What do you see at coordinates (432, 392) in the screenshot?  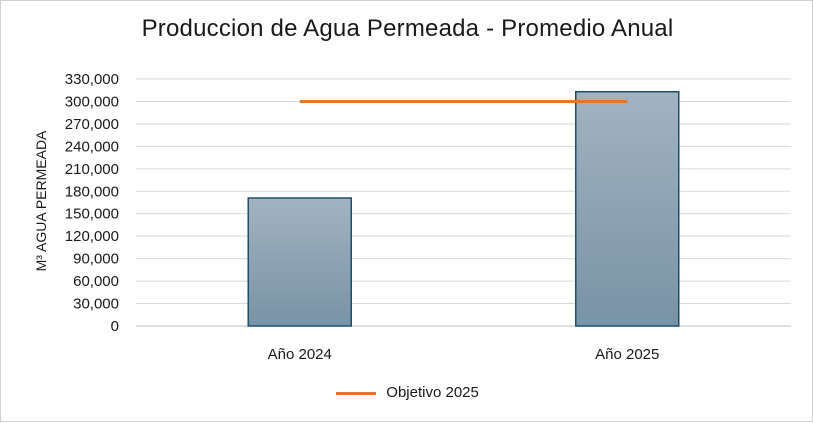 I see `legend-label-objetivo: Objetivo 2025` at bounding box center [432, 392].